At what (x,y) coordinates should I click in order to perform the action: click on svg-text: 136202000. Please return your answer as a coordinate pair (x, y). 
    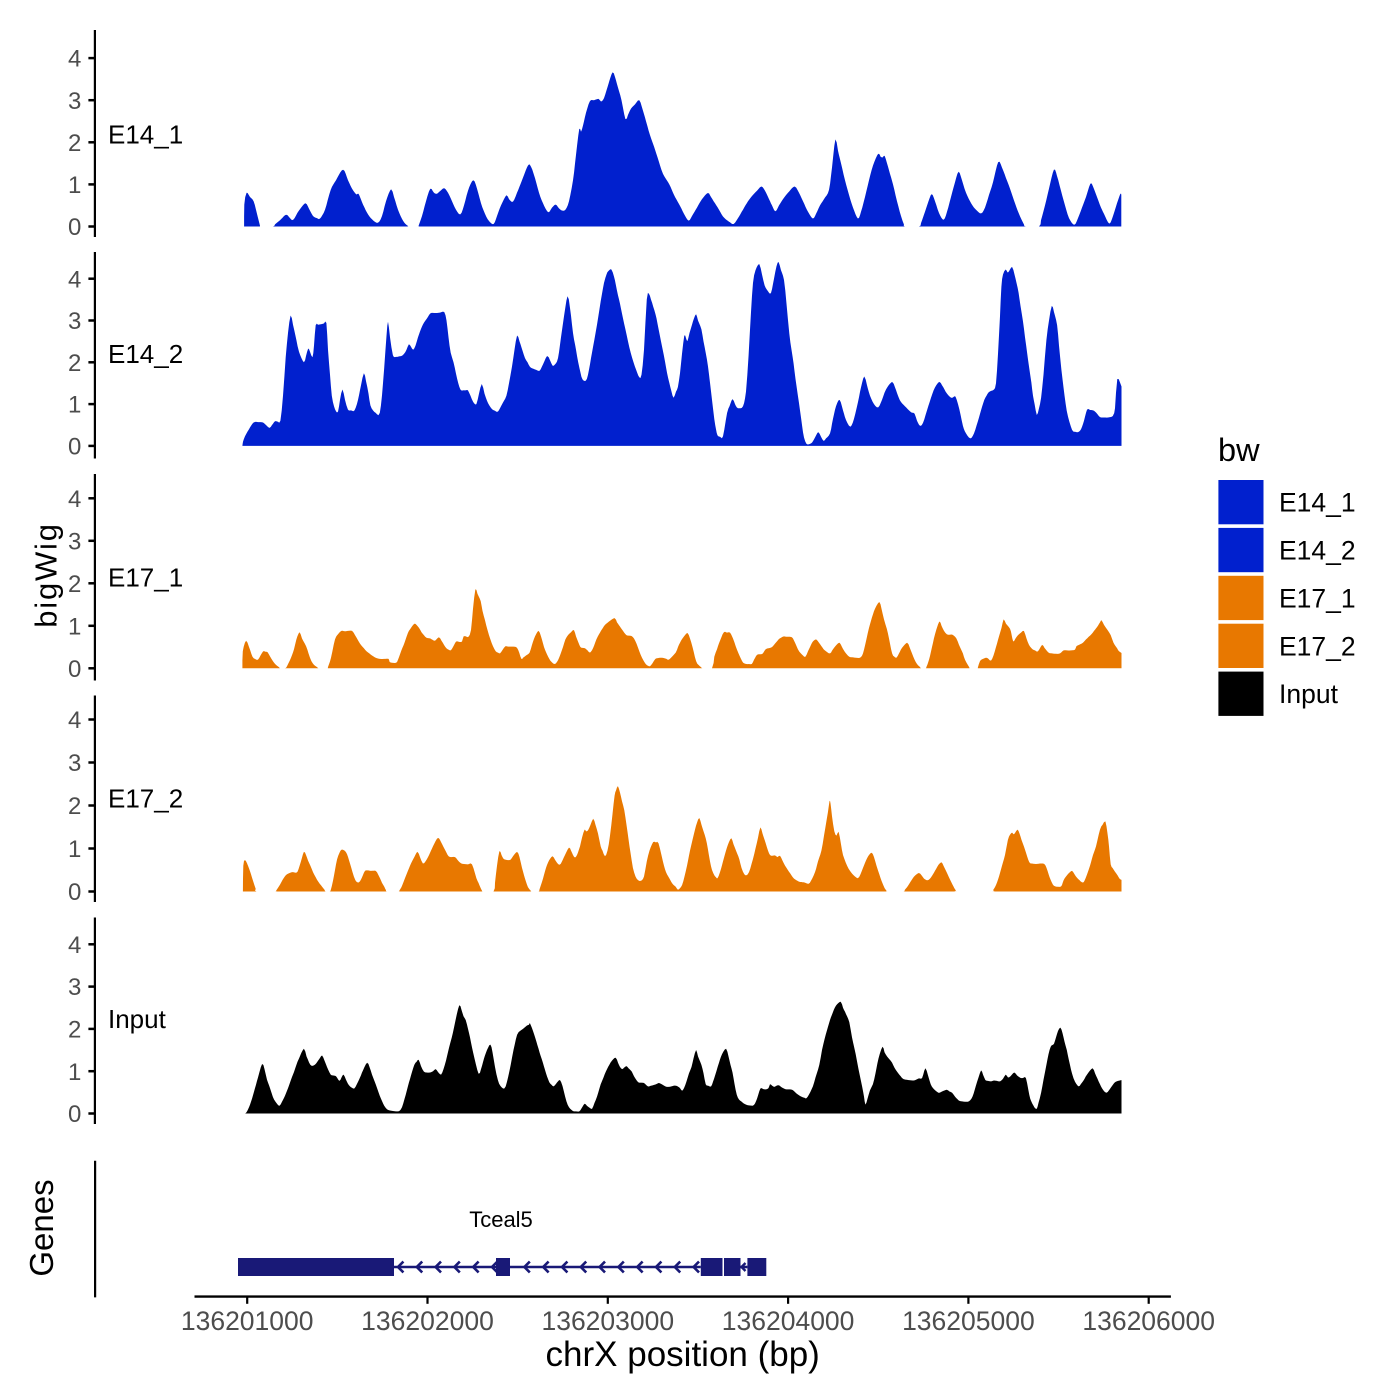
    Looking at the image, I should click on (427, 1321).